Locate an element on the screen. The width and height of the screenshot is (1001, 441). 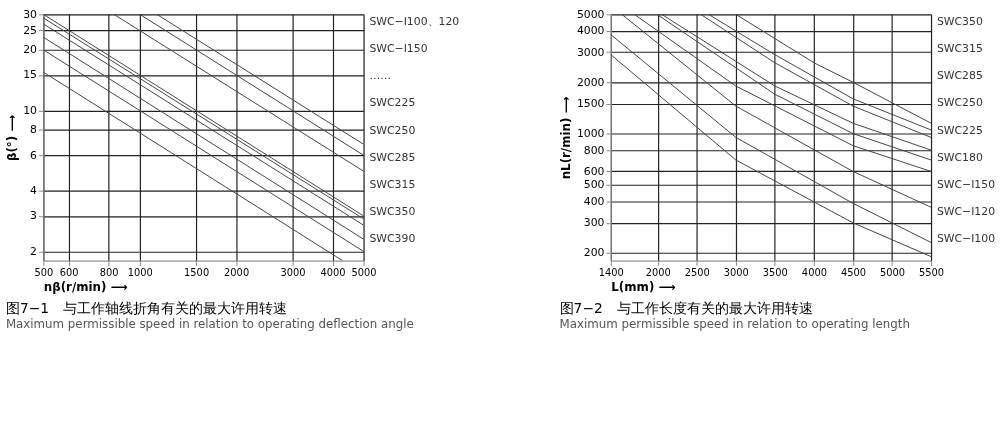
y-tick-label: 8 is located at coordinates (34, 130).